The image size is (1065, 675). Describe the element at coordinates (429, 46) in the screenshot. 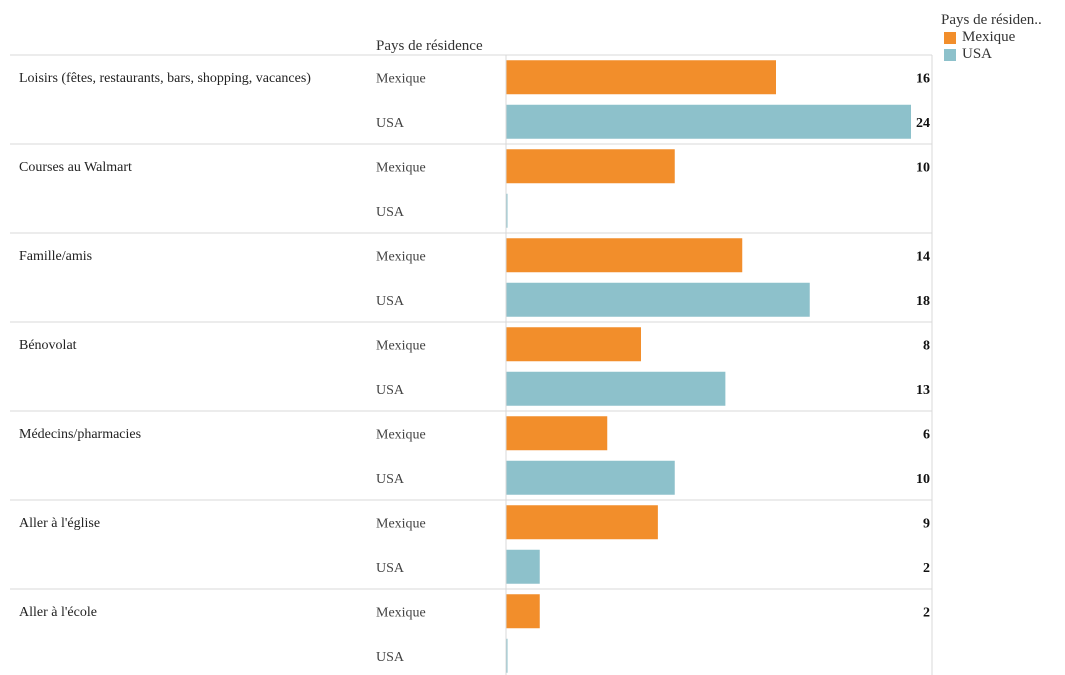

I see `column-header: Pays de résidence` at that location.